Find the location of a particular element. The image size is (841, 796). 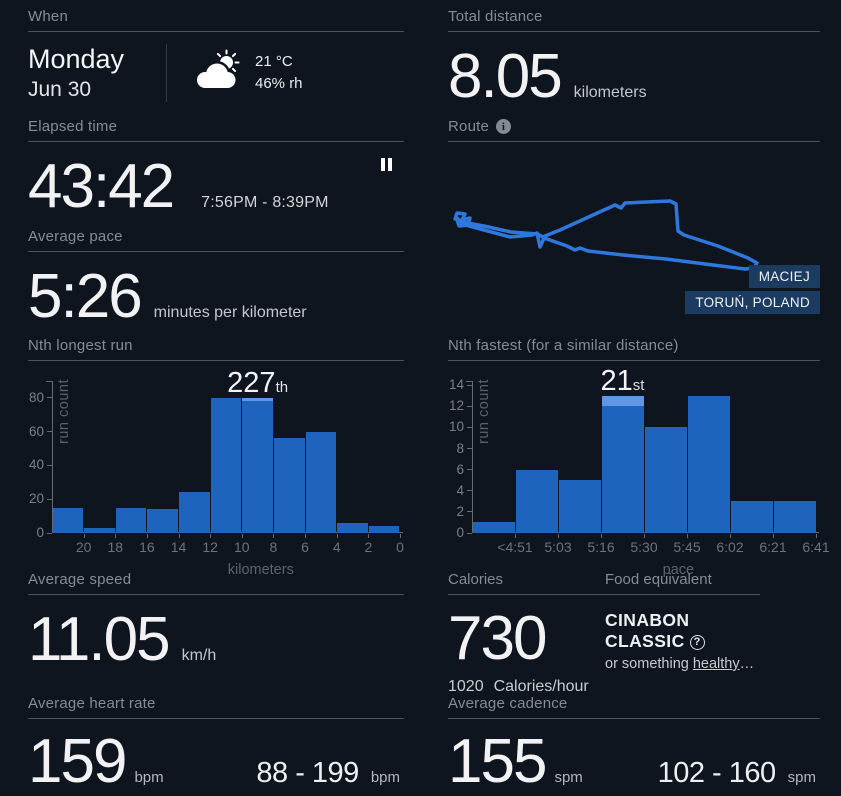

route-map is located at coordinates (634, 230).